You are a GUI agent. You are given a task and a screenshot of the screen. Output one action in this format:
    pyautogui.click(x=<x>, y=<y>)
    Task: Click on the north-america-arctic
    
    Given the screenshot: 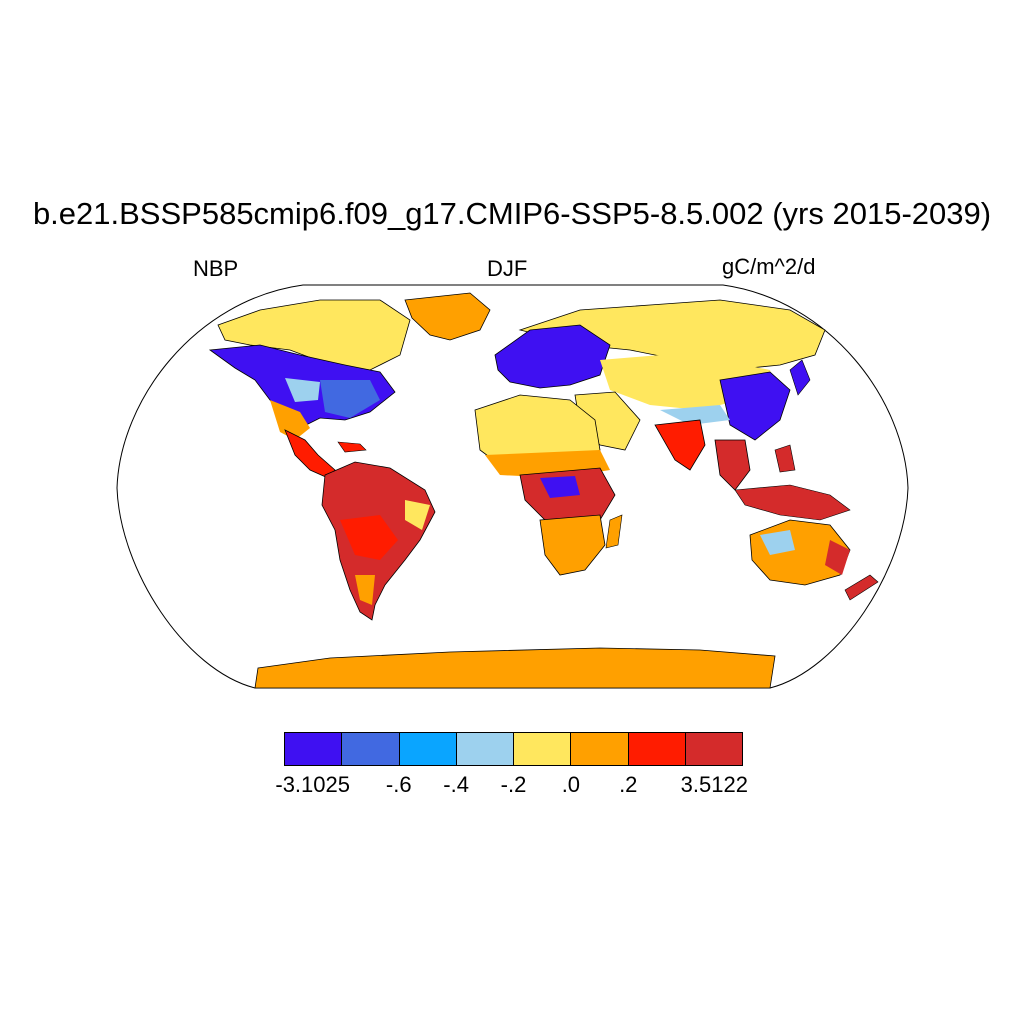 What is the action you would take?
    pyautogui.click(x=314, y=335)
    